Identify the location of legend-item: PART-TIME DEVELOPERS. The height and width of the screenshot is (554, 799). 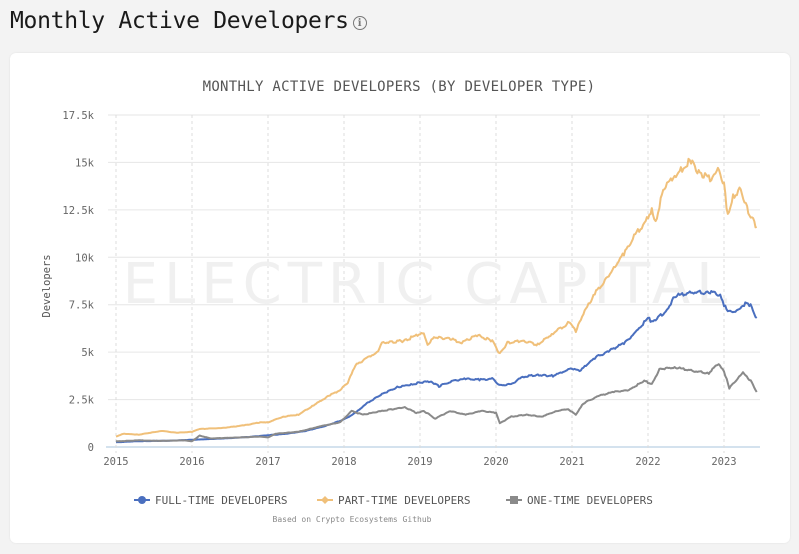
(393, 500).